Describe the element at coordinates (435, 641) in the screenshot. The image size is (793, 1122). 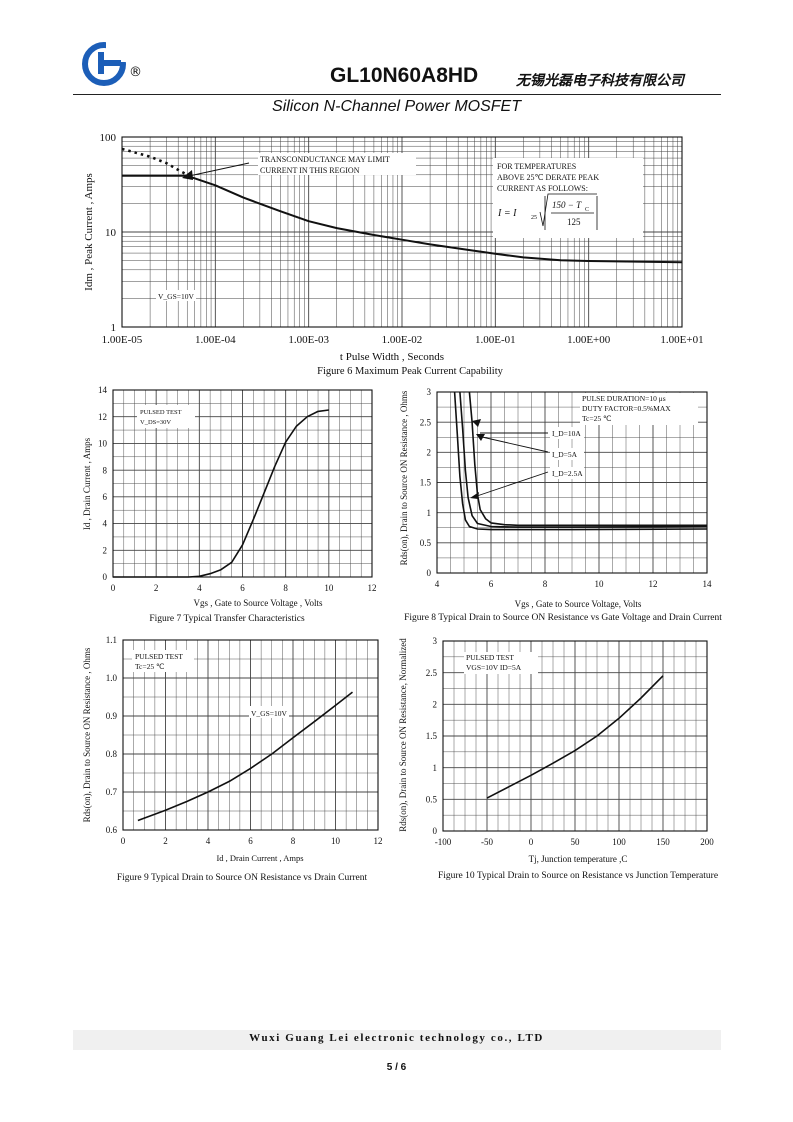
I see `y-tick-label: 3` at that location.